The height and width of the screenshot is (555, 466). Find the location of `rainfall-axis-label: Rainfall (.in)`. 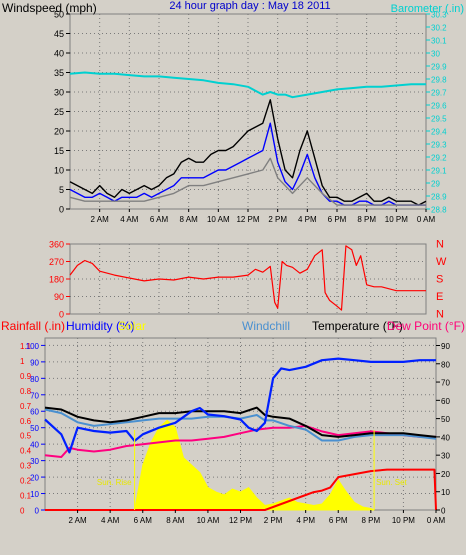

rainfall-axis-label: Rainfall (.in) is located at coordinates (33, 326).